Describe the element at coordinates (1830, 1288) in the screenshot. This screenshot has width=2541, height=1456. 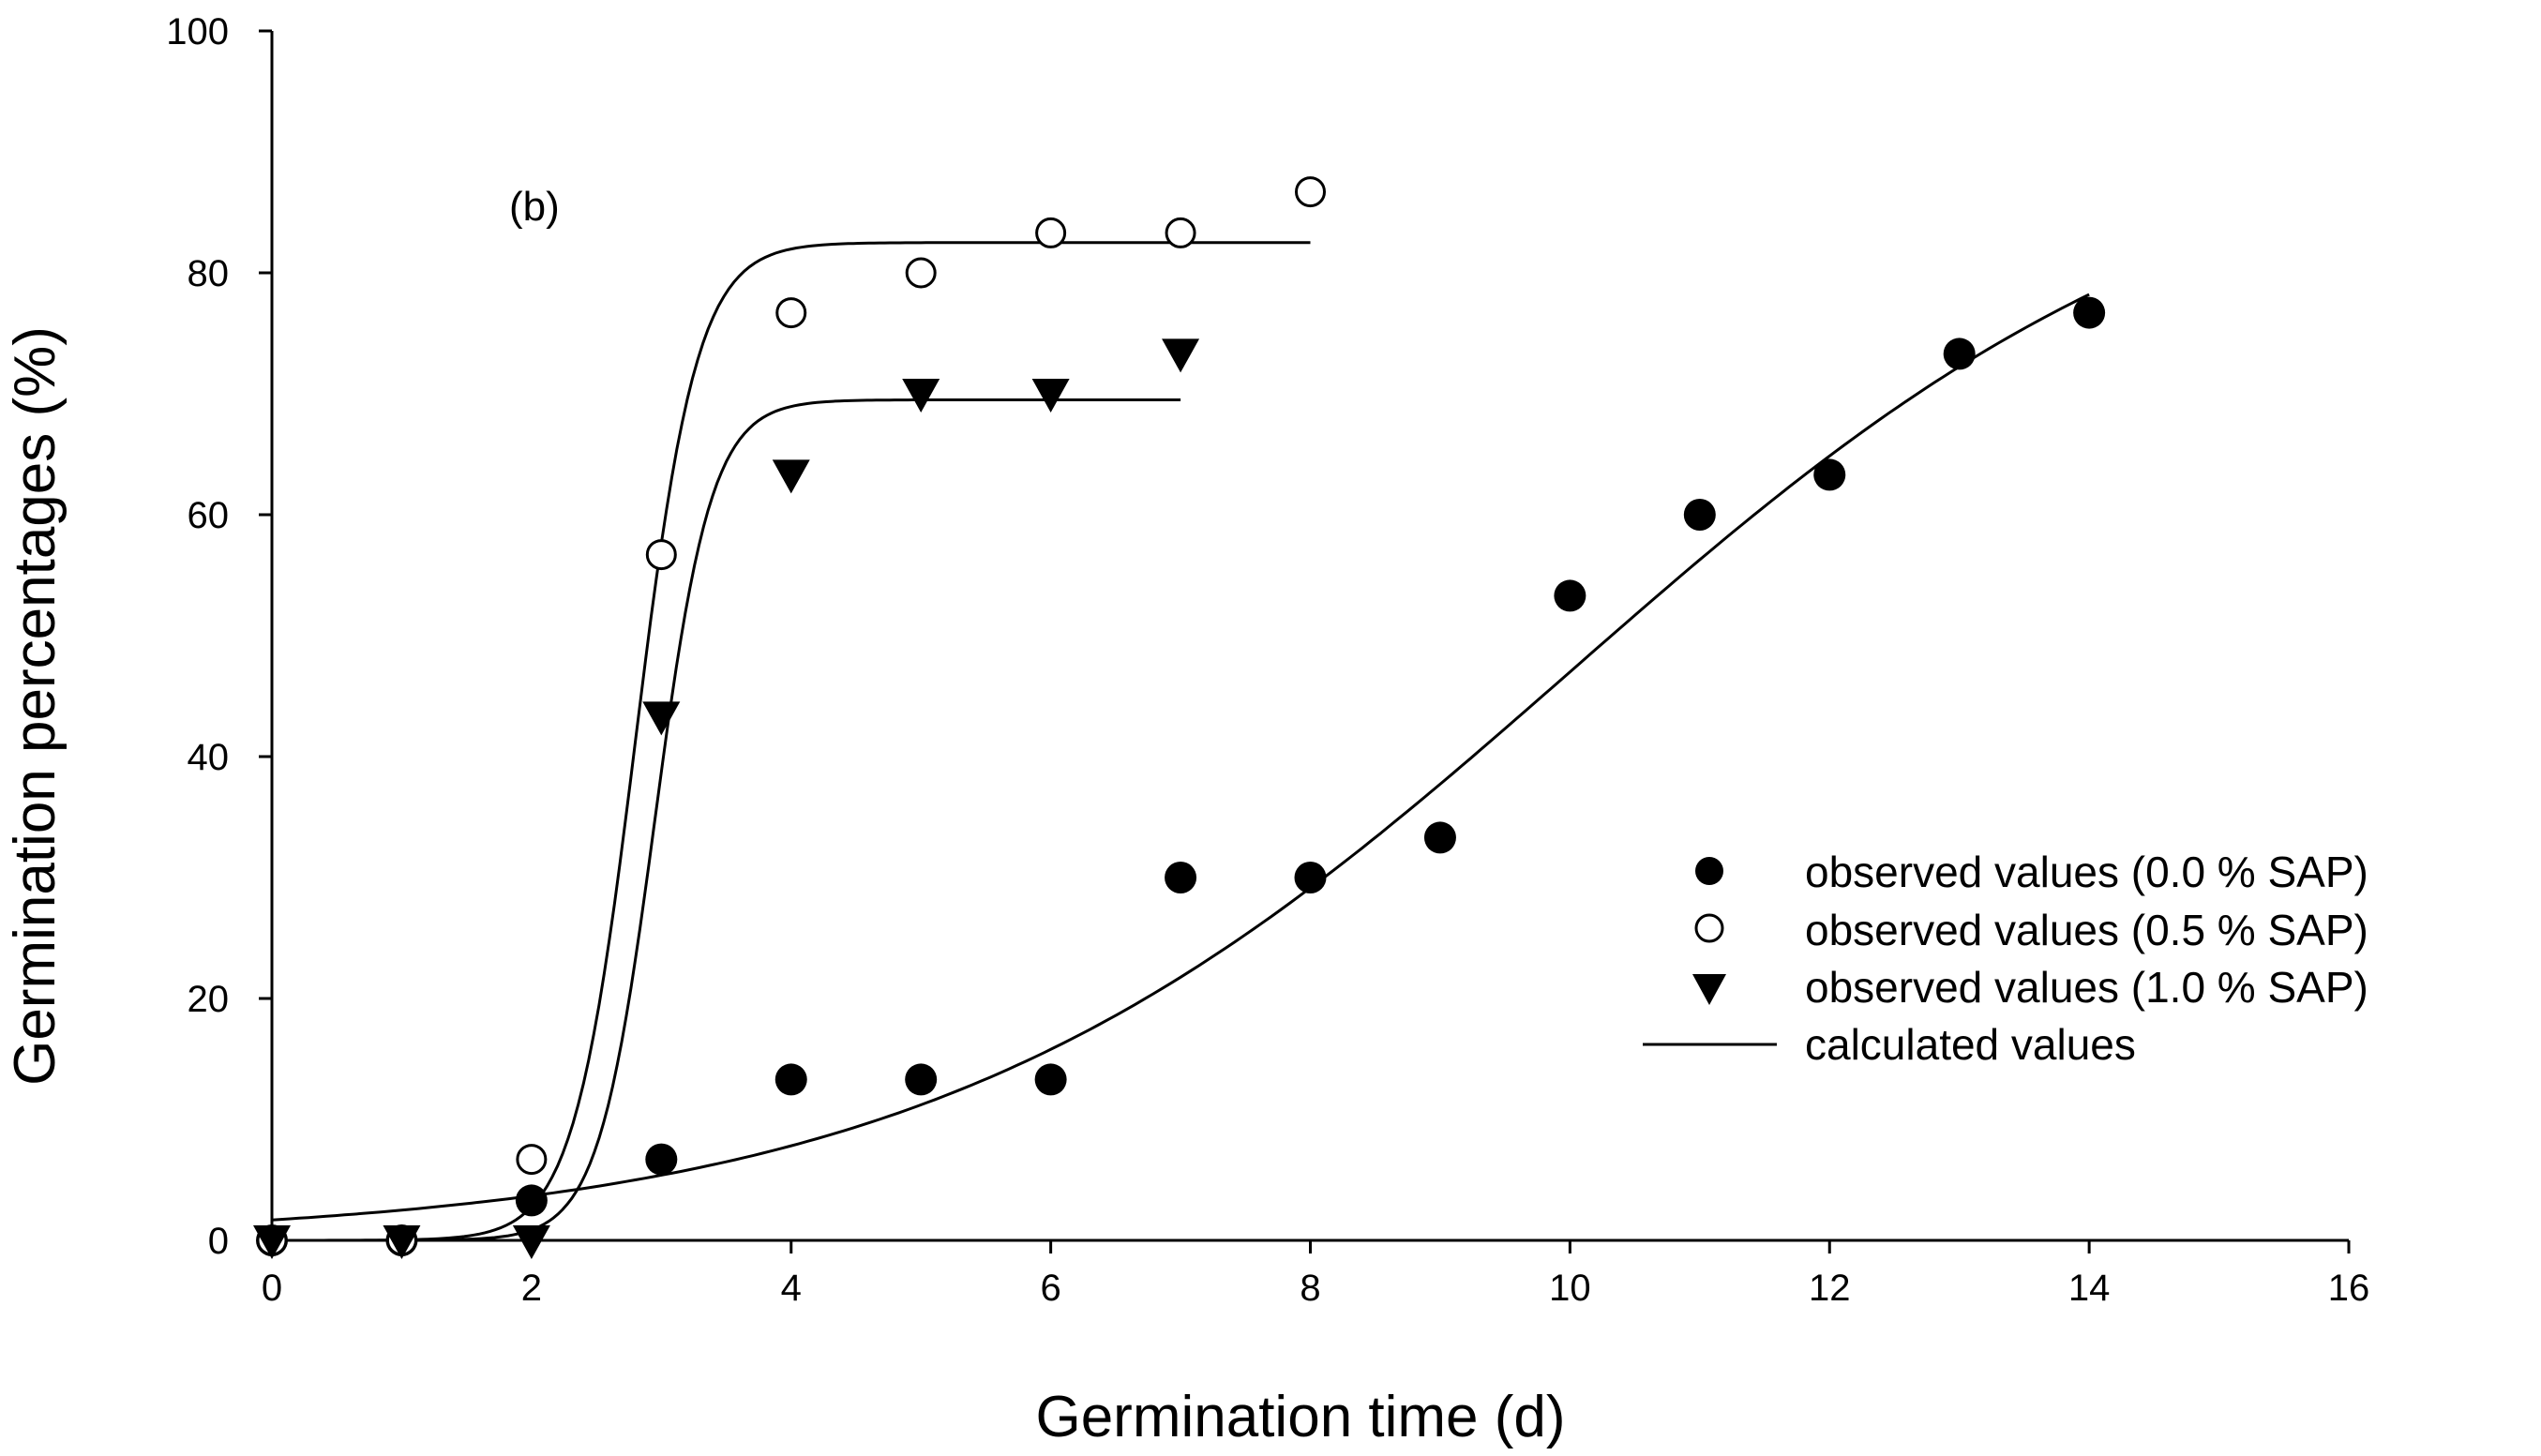
I see `x-tick-label-12: 12` at that location.